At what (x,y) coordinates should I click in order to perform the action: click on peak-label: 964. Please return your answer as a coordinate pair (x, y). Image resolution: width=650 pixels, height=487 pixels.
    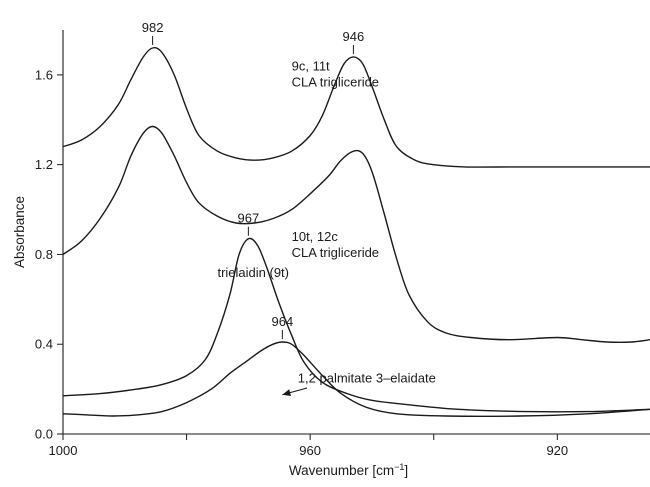
    Looking at the image, I should click on (283, 321).